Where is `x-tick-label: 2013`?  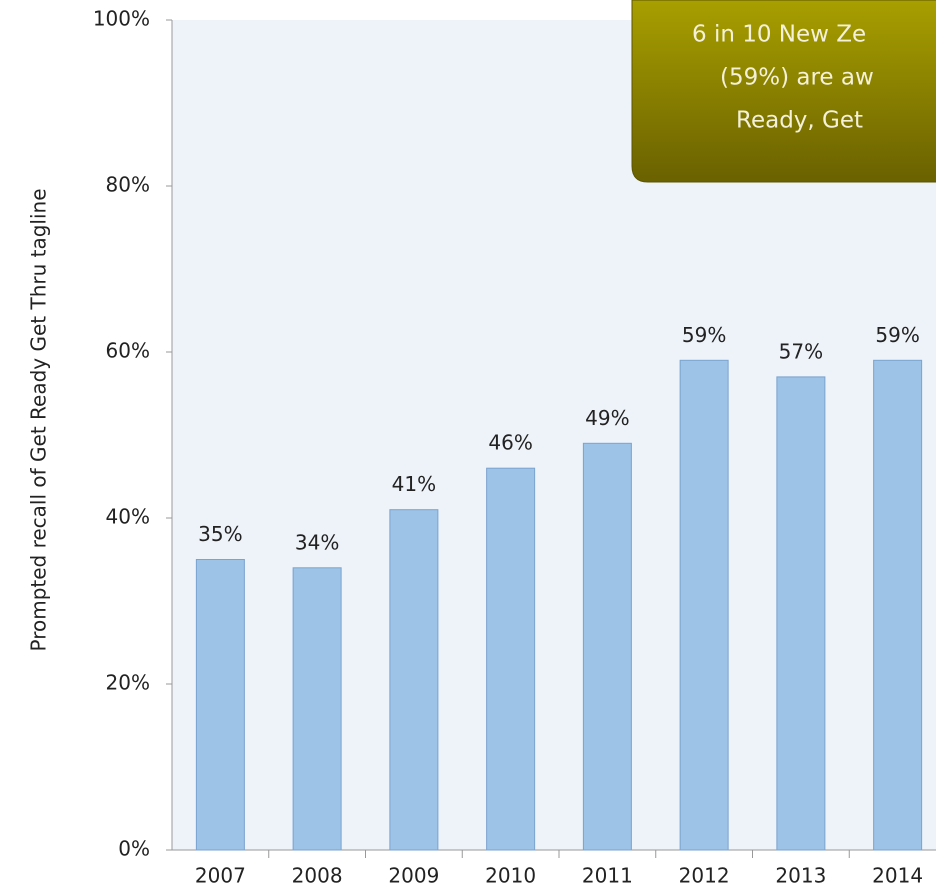
x-tick-label: 2013 is located at coordinates (800, 876).